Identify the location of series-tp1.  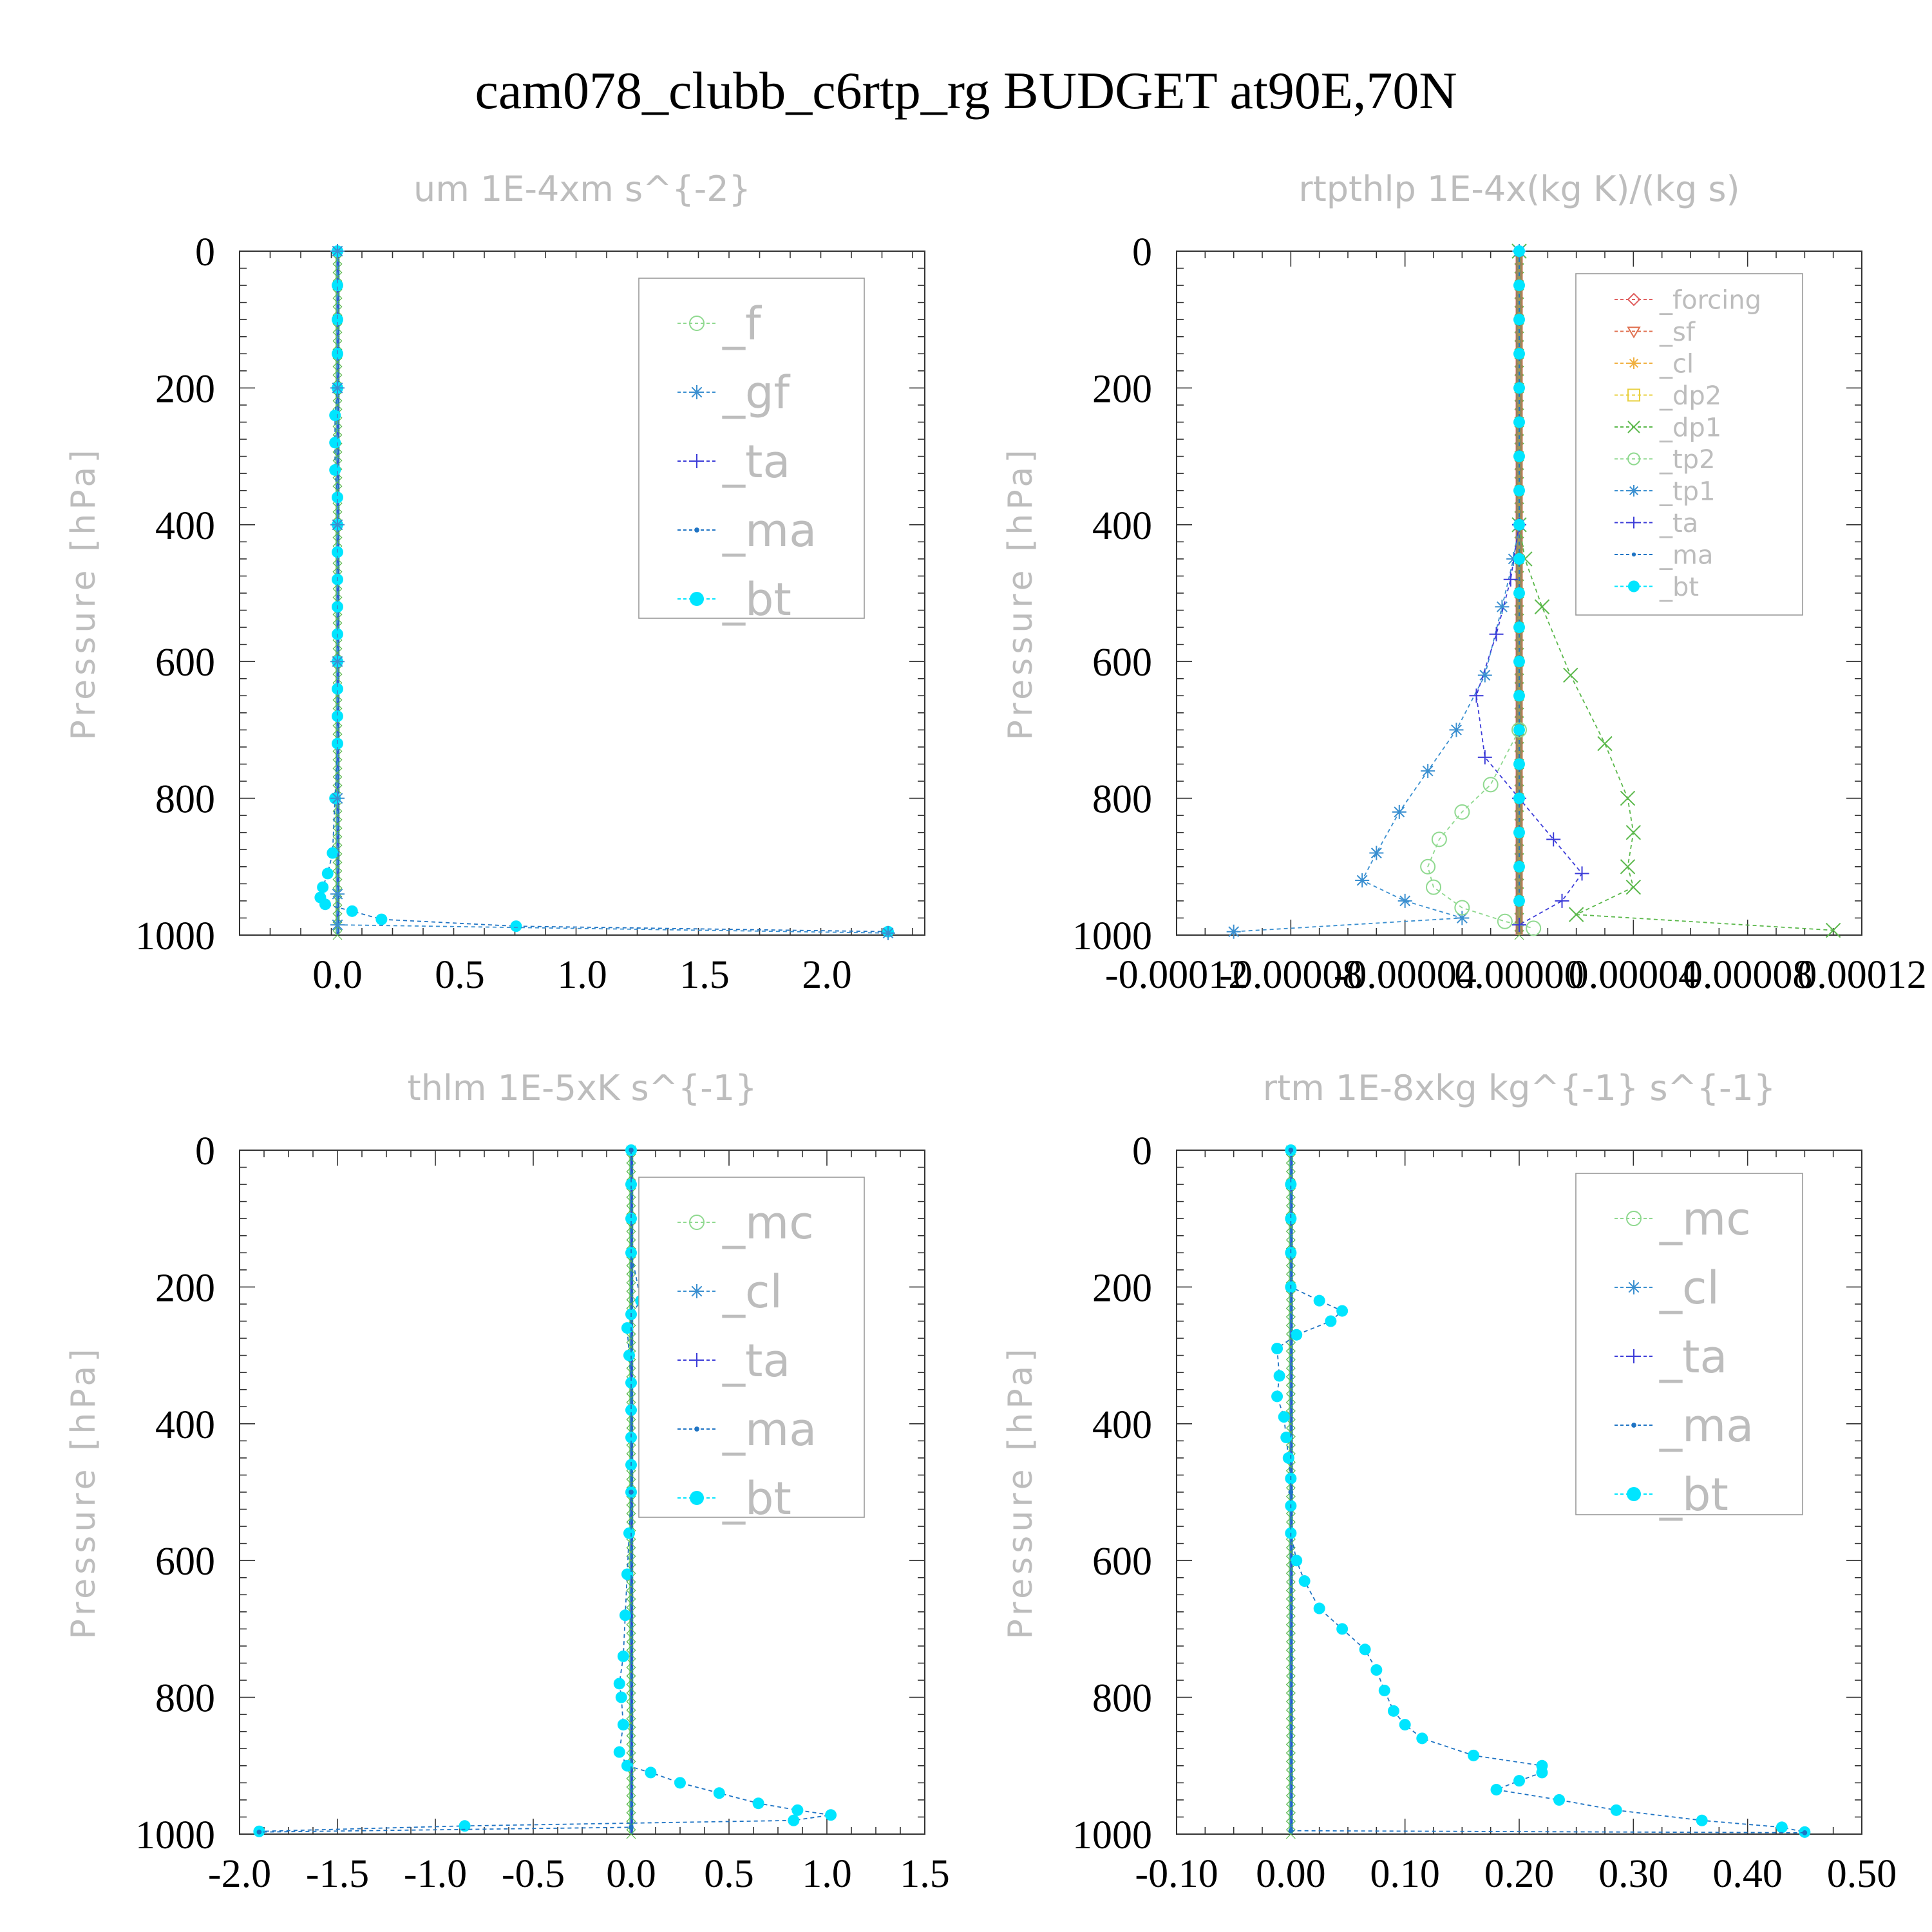
(1376, 591).